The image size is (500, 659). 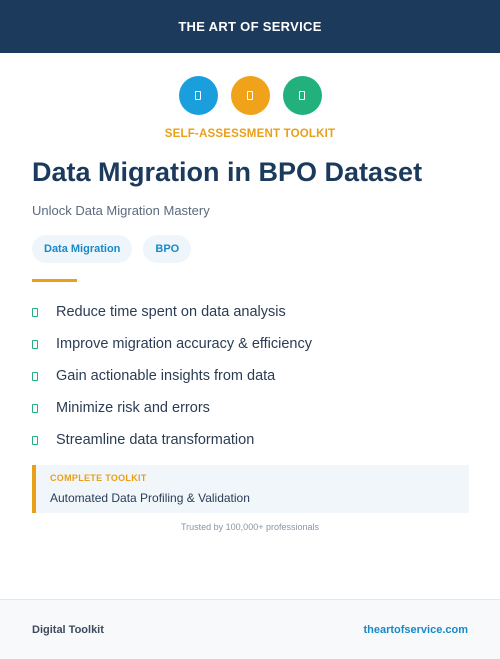 What do you see at coordinates (133, 408) in the screenshot?
I see `feature-text: Minimize risk and errors` at bounding box center [133, 408].